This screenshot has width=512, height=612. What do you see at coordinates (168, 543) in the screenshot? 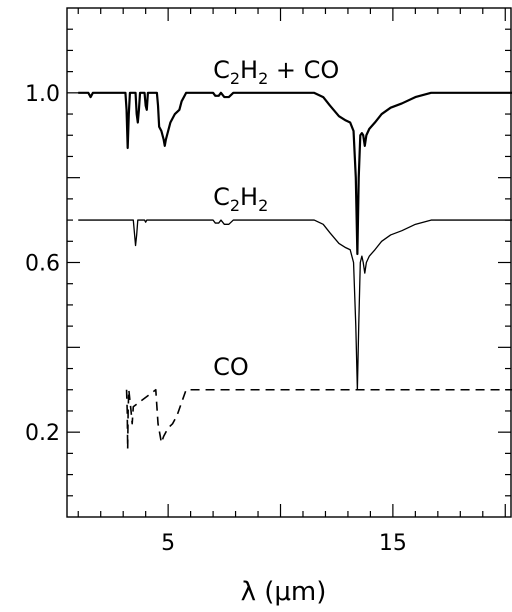
I see `x-tick-label: 5` at bounding box center [168, 543].